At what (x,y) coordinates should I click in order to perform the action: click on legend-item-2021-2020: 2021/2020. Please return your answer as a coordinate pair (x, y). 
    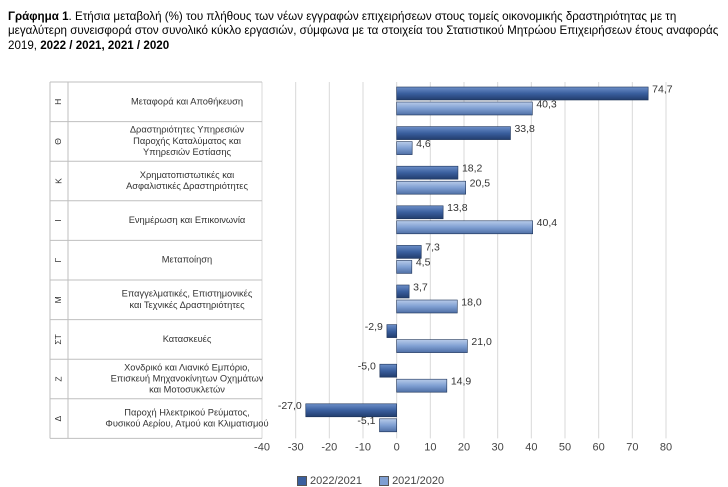
    Looking at the image, I should click on (411, 481).